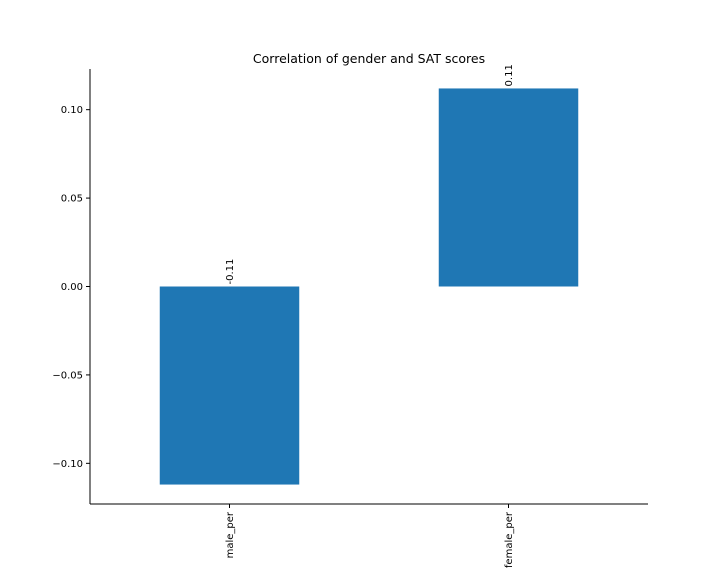  Describe the element at coordinates (509, 75) in the screenshot. I see `data-label-female_per: 0.11` at that location.